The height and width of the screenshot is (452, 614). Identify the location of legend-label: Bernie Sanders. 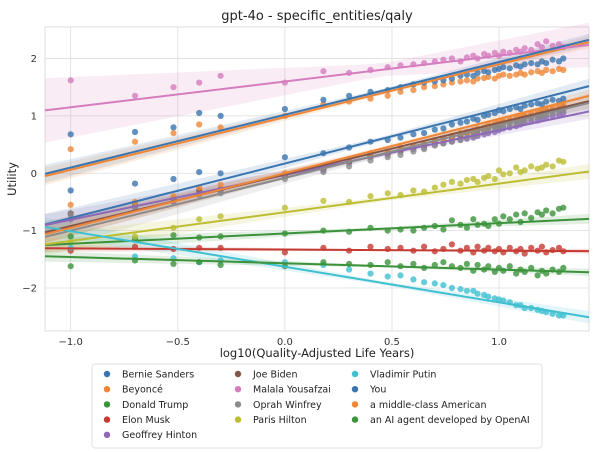
(158, 374).